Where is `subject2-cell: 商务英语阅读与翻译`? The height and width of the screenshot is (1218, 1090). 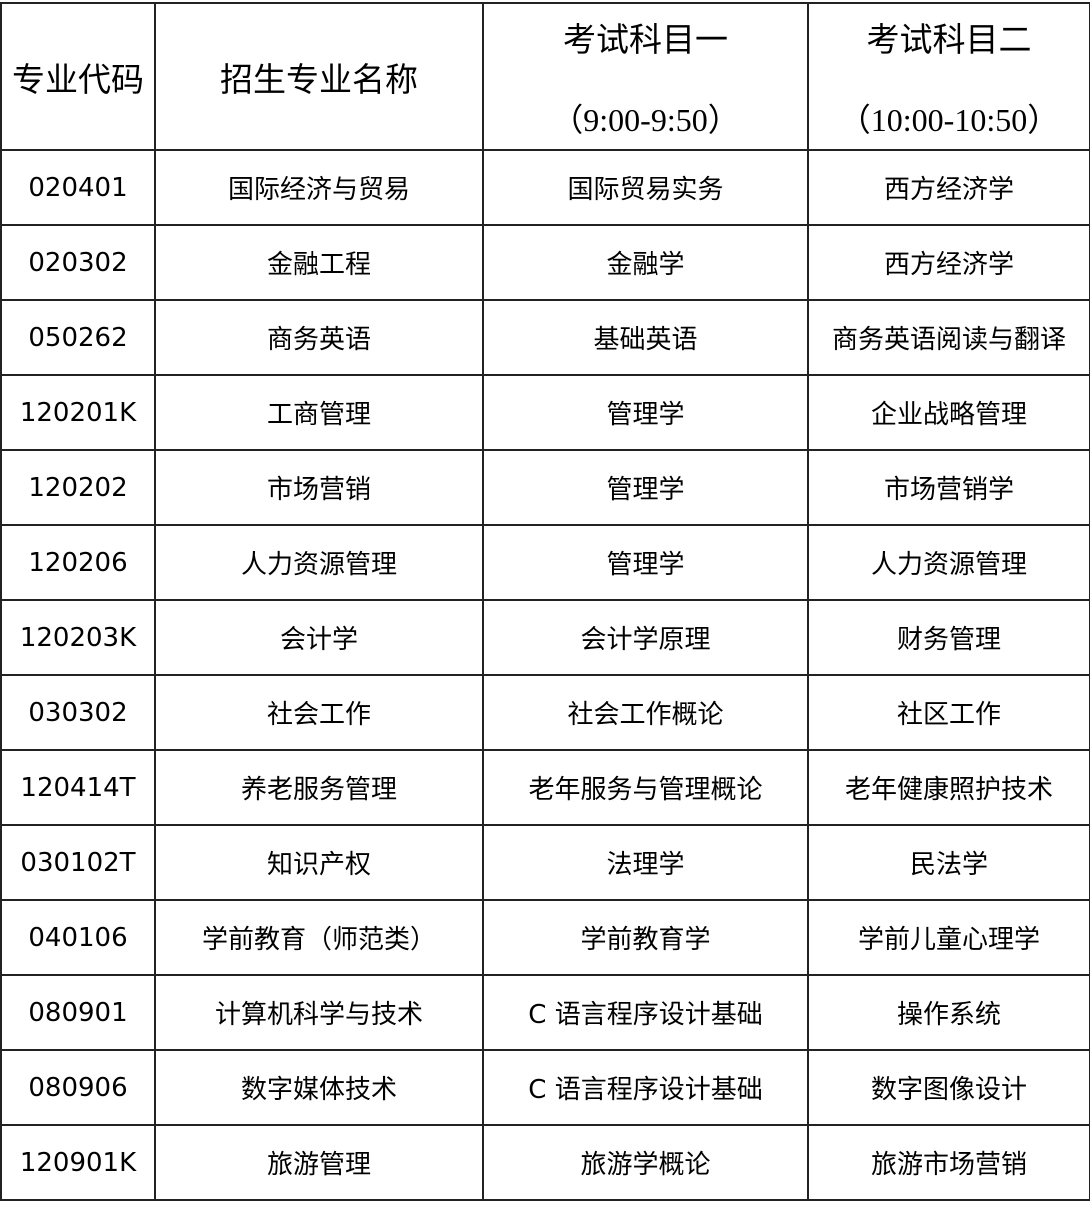 subject2-cell: 商务英语阅读与翻译 is located at coordinates (948, 337).